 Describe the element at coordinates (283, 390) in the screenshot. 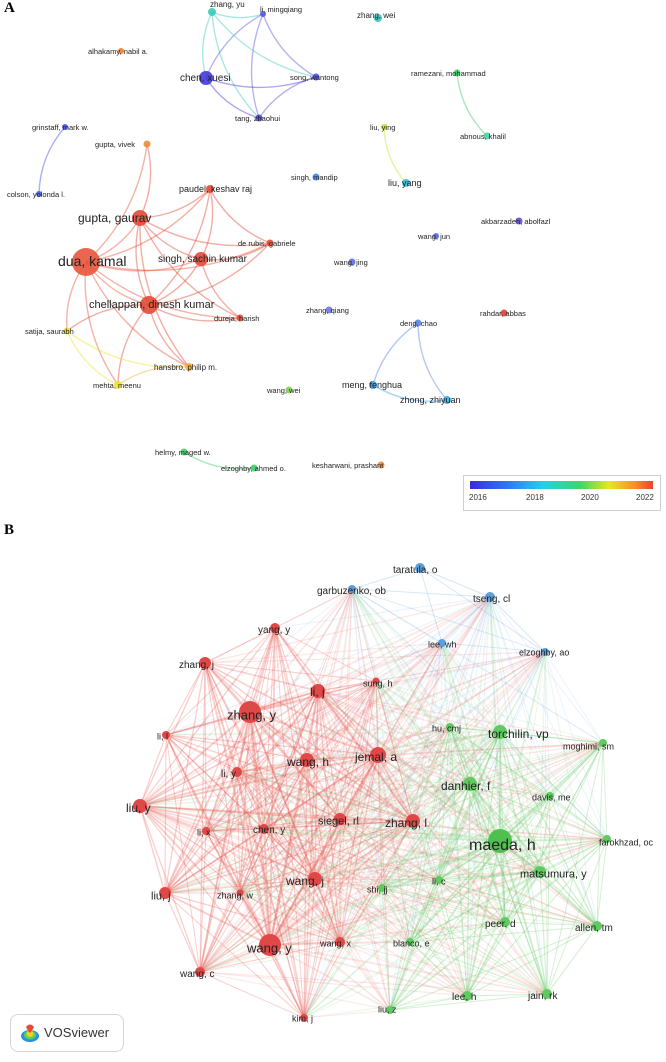

I see `author-label: wang, wei` at that location.